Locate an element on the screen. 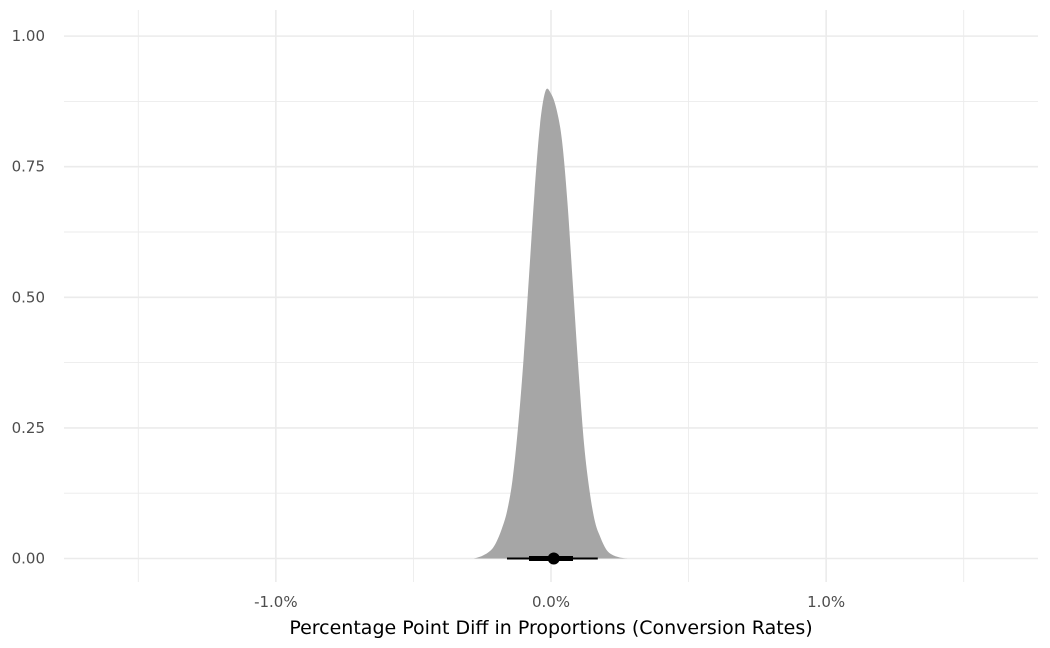 This screenshot has width=1050, height=648. x-tick-label: 0.0% is located at coordinates (551, 602).